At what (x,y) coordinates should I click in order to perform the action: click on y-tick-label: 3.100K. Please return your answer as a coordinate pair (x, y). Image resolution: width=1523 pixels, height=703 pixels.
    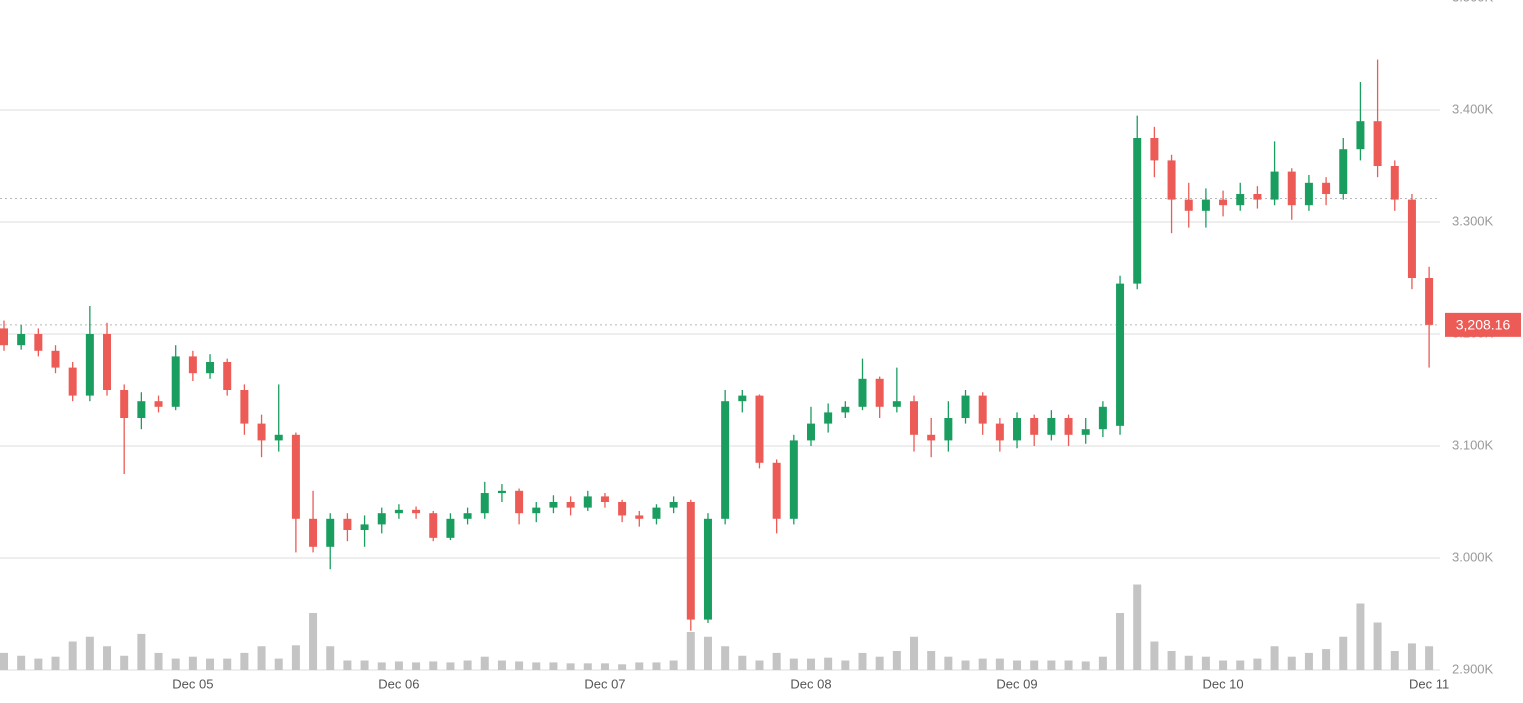
    Looking at the image, I should click on (1473, 444).